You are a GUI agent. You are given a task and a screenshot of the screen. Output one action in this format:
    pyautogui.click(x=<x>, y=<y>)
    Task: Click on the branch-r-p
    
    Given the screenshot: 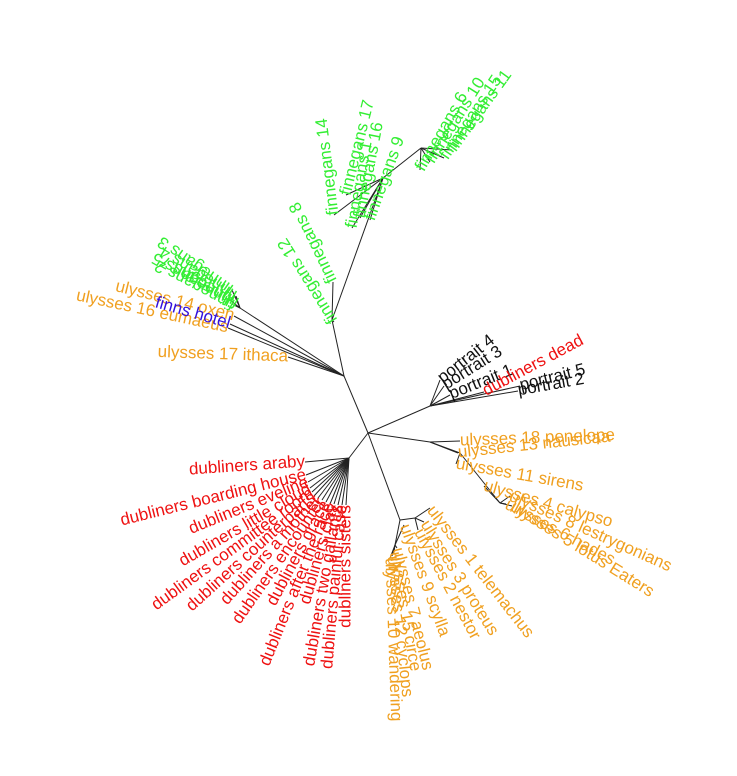 What is the action you would take?
    pyautogui.click(x=399, y=419)
    